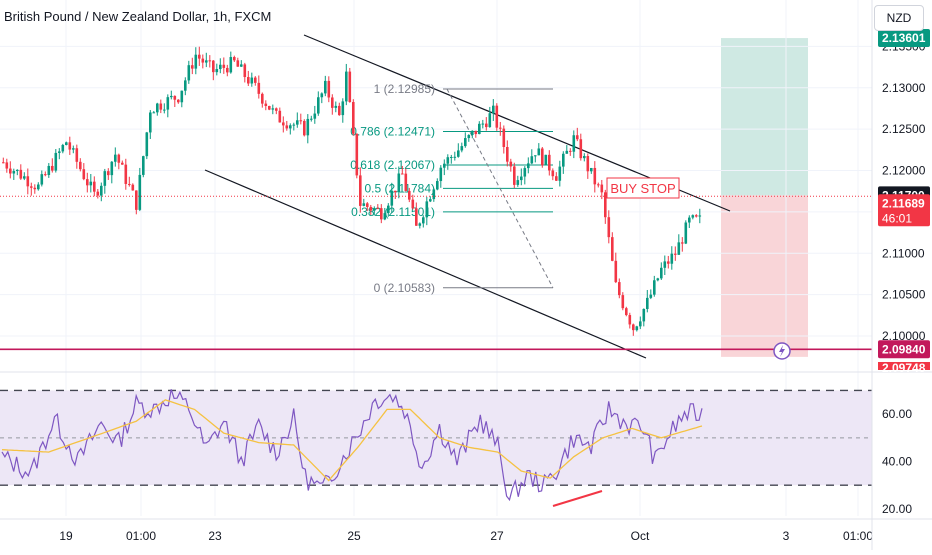 The height and width of the screenshot is (555, 932). Describe the element at coordinates (466, 530) in the screenshot. I see `time-axis: 19 01:00 23 25 27 Oct 3 01:00` at that location.